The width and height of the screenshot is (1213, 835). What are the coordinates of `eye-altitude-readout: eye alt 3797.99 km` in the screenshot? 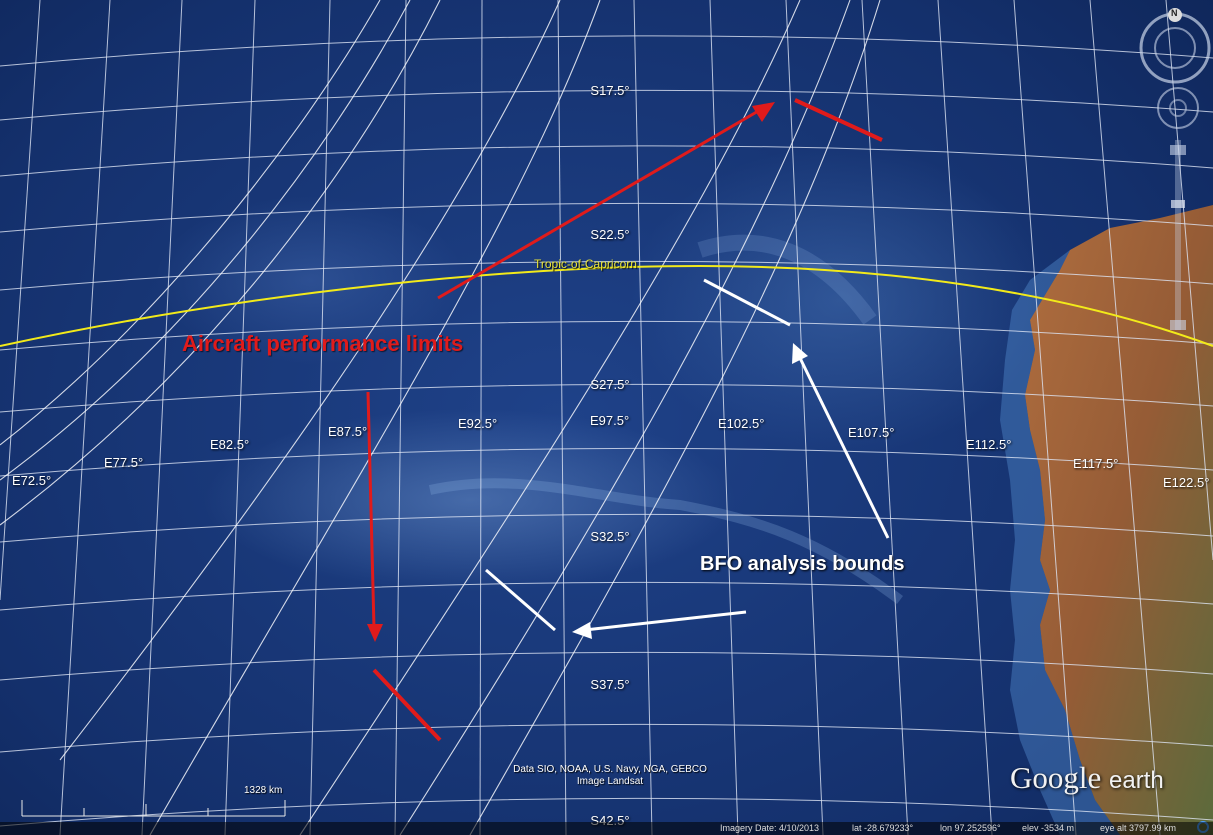 It's located at (1138, 828).